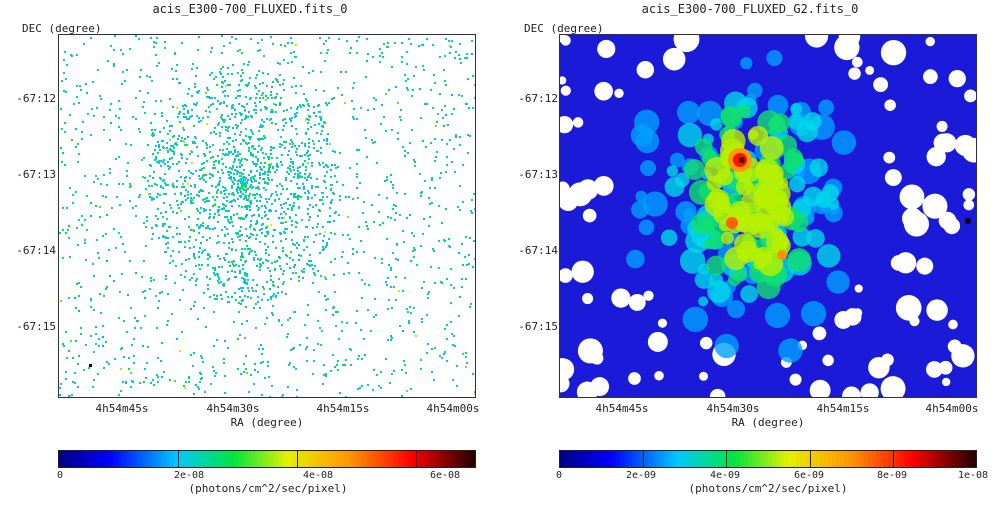 The height and width of the screenshot is (518, 1000). Describe the element at coordinates (796, 160) in the screenshot. I see `emission-blob` at that location.